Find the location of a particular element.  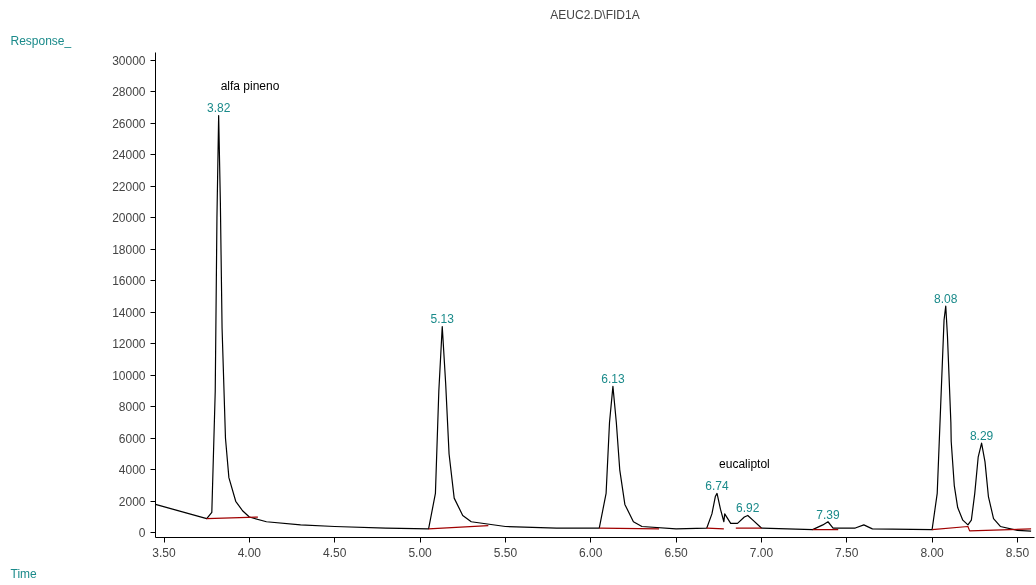

x-tick-label: 5.50 is located at coordinates (505, 552).